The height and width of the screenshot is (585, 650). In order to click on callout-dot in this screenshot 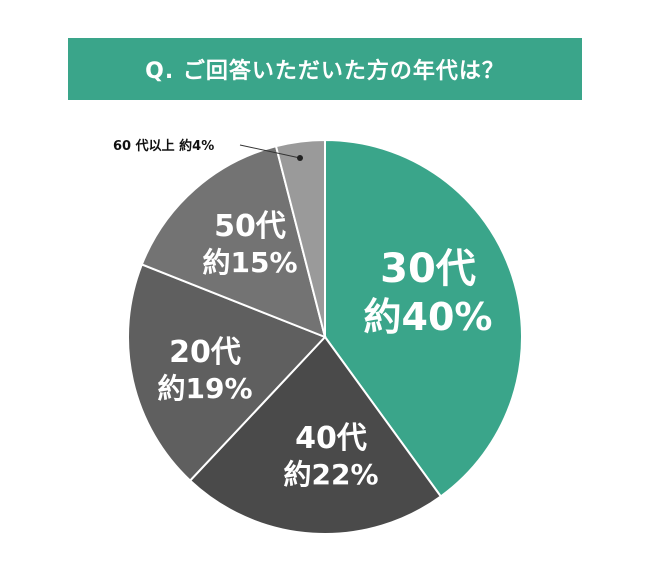, I will do `click(300, 158)`.